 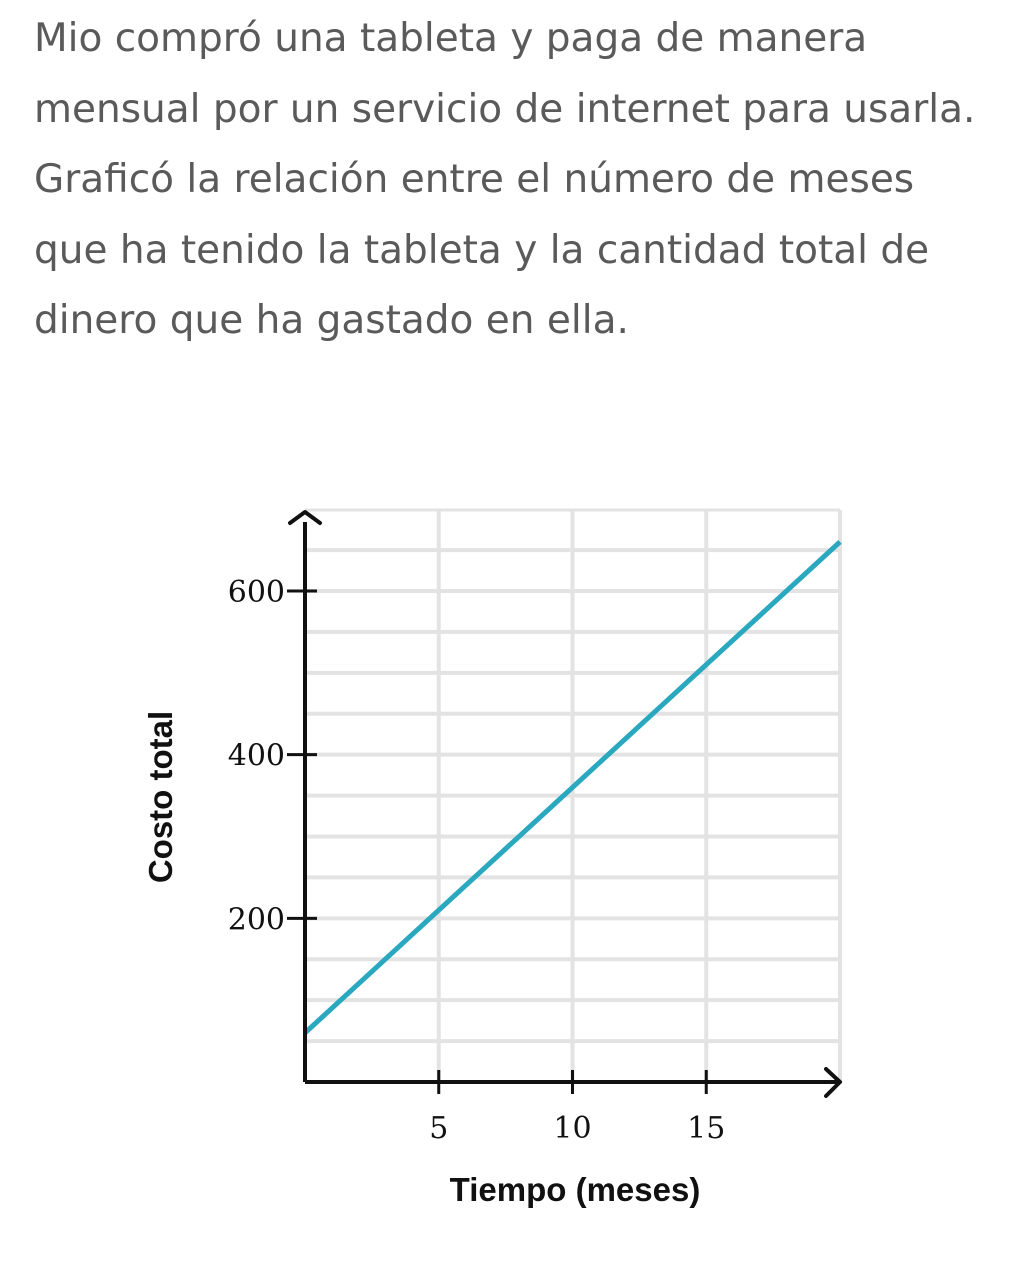 What do you see at coordinates (438, 1128) in the screenshot?
I see `x-tick-label: 5` at bounding box center [438, 1128].